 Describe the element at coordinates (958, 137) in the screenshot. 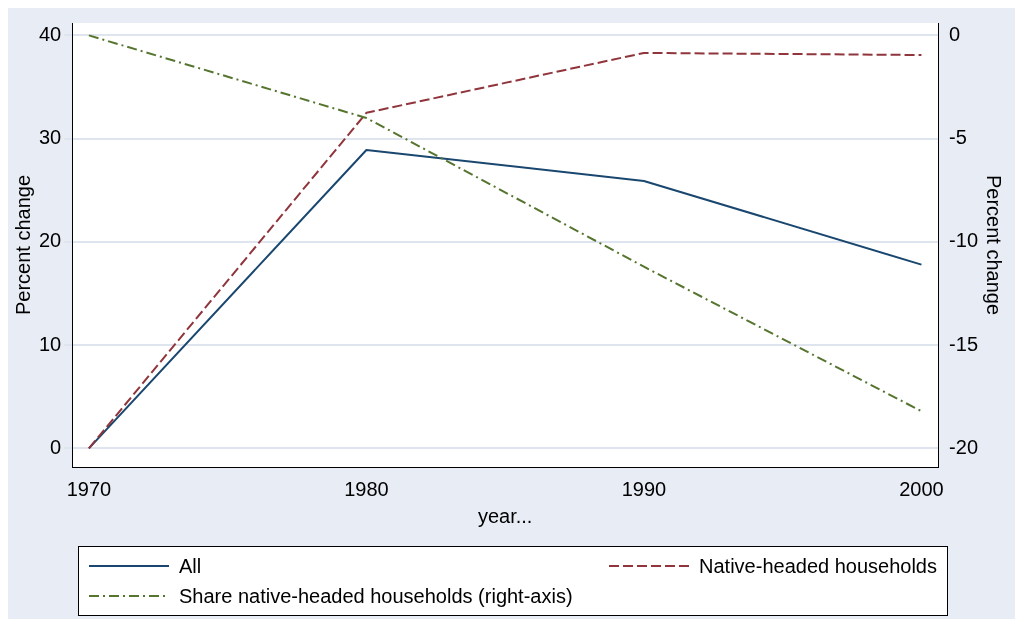

I see `y2-tick-label: -5` at that location.